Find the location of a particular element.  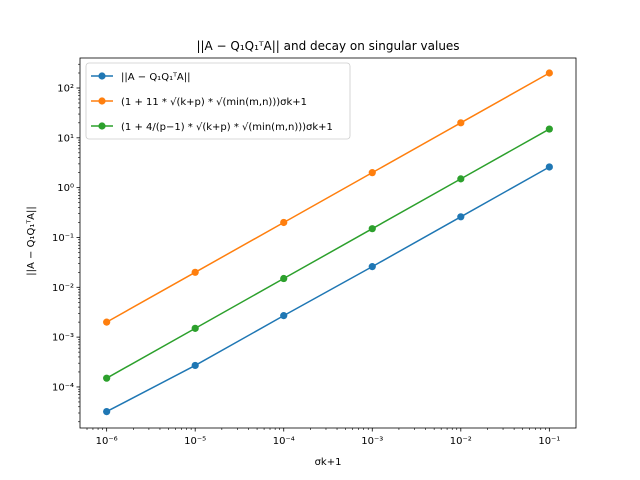

x-tick-label: 10⁻¹ is located at coordinates (549, 441).